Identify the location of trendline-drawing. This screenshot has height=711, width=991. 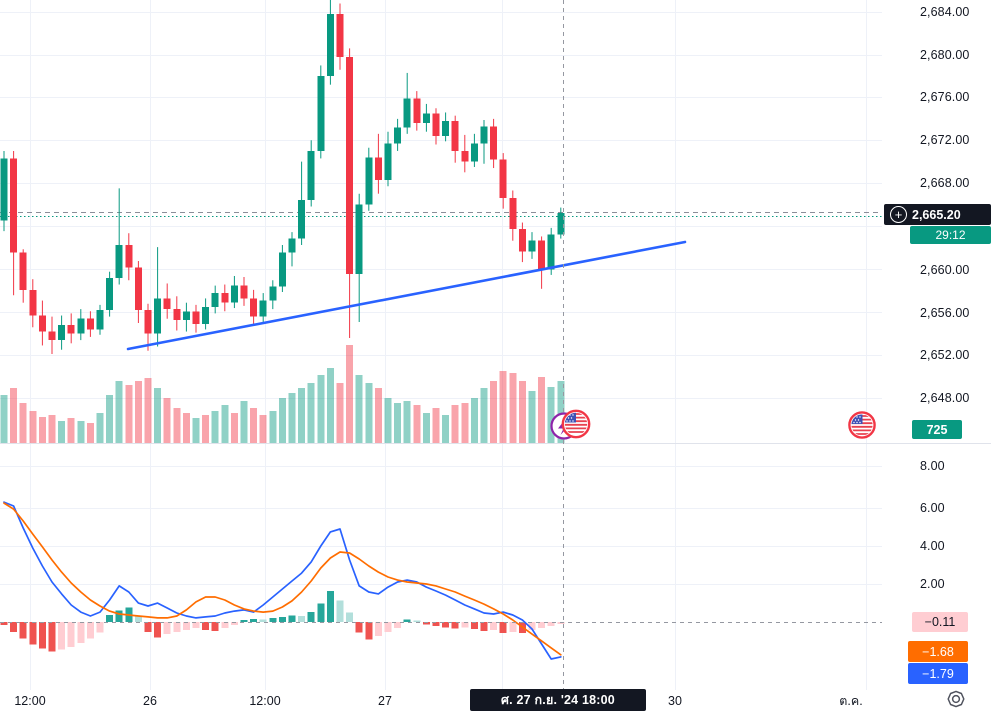
(406, 295).